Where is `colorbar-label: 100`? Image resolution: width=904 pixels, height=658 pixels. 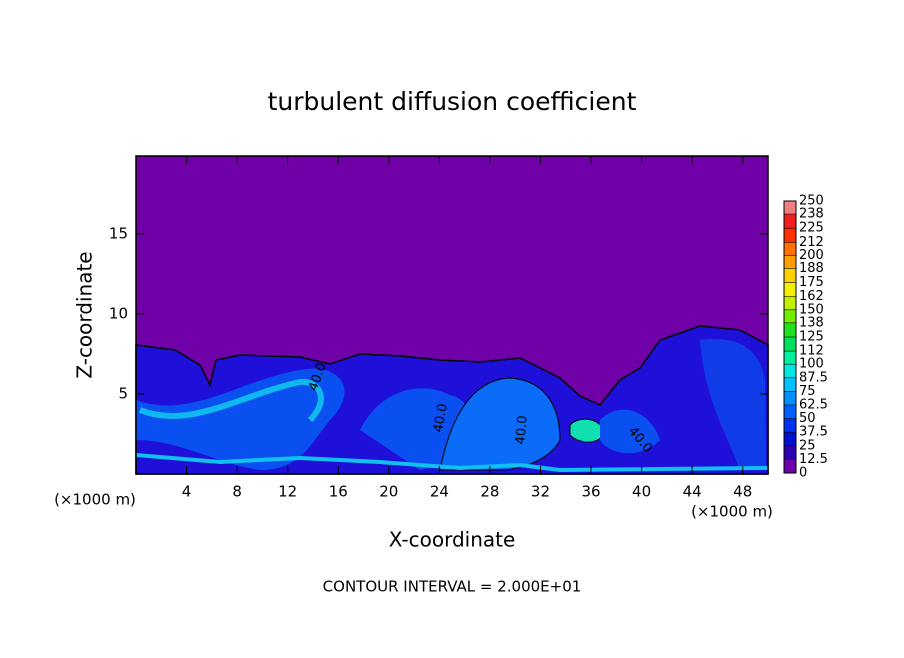
colorbar-label: 100 is located at coordinates (811, 364).